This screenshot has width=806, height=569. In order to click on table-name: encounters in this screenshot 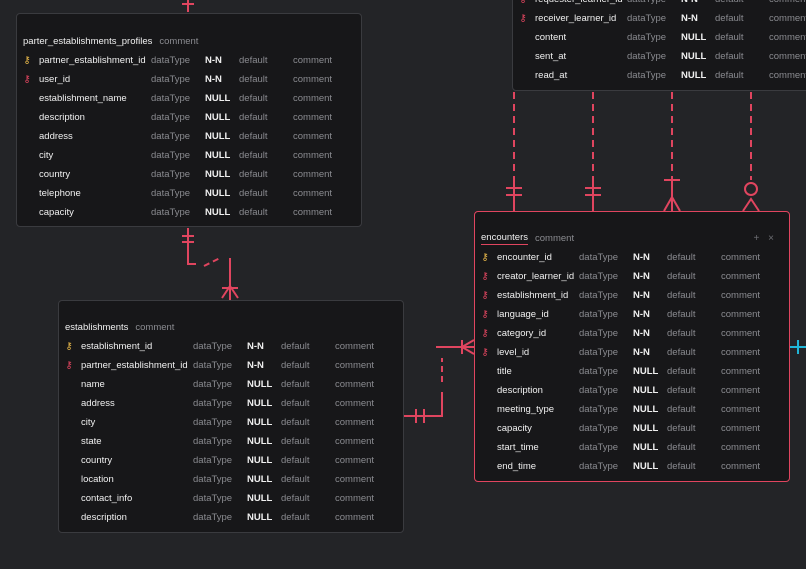, I will do `click(505, 238)`.